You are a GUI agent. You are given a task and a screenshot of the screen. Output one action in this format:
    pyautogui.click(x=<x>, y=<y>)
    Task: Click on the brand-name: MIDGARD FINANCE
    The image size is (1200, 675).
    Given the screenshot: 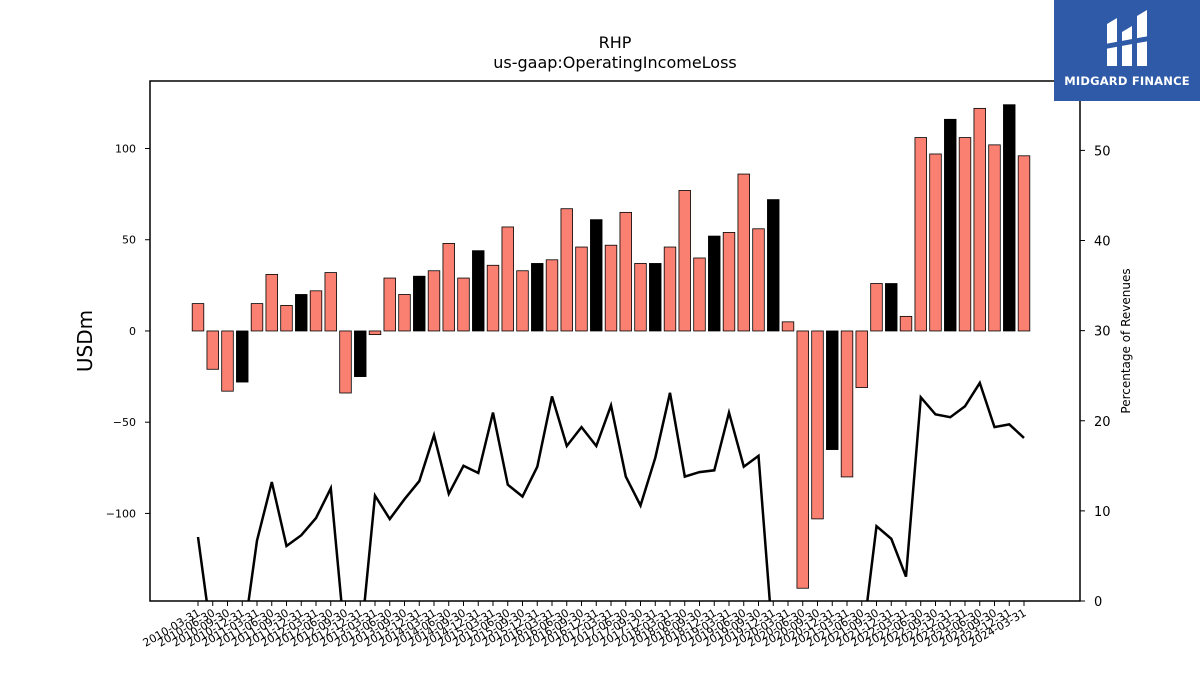 What is the action you would take?
    pyautogui.click(x=1127, y=81)
    